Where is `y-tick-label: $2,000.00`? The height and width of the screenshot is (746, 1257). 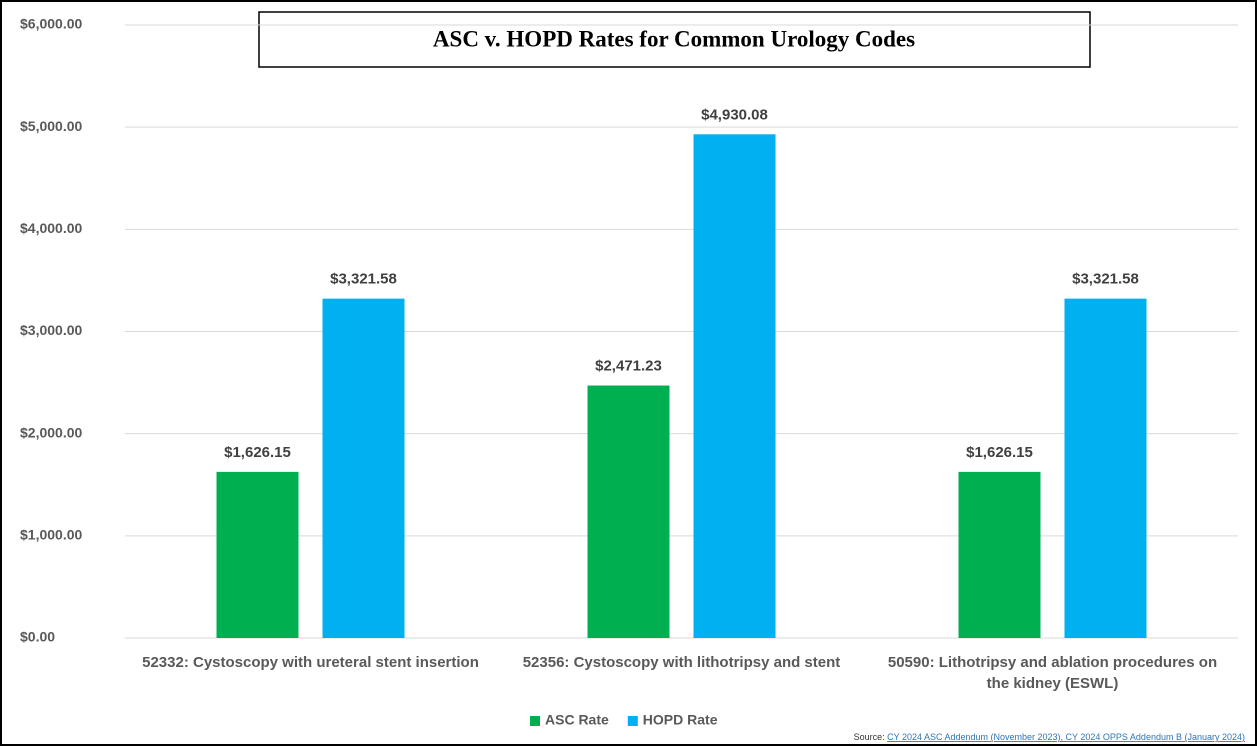 y-tick-label: $2,000.00 is located at coordinates (51, 432).